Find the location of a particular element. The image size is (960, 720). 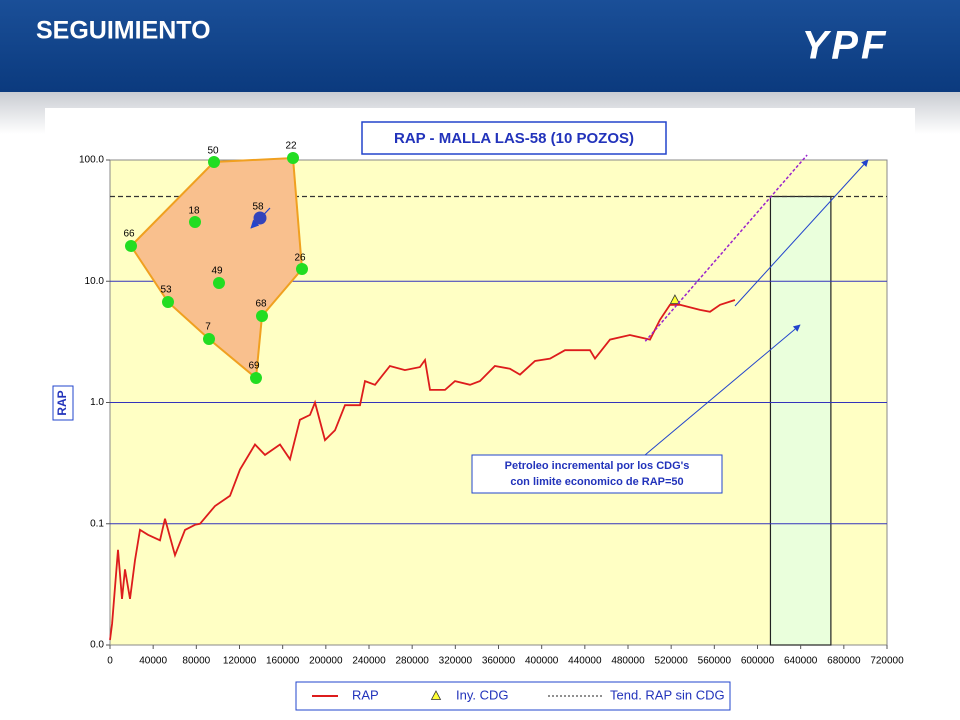

well-label: 58 is located at coordinates (258, 207).